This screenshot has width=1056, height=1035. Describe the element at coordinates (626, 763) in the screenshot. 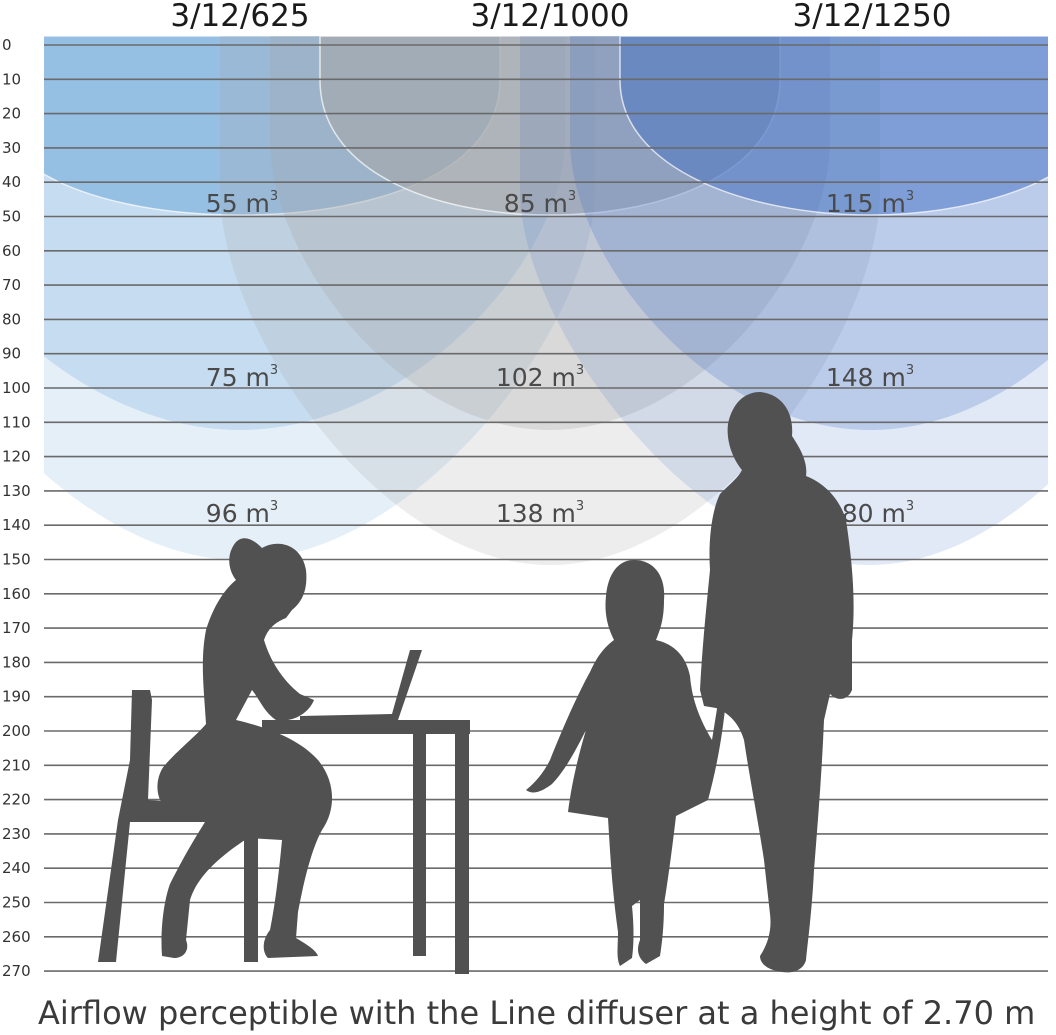

I see `child-silhouette` at that location.